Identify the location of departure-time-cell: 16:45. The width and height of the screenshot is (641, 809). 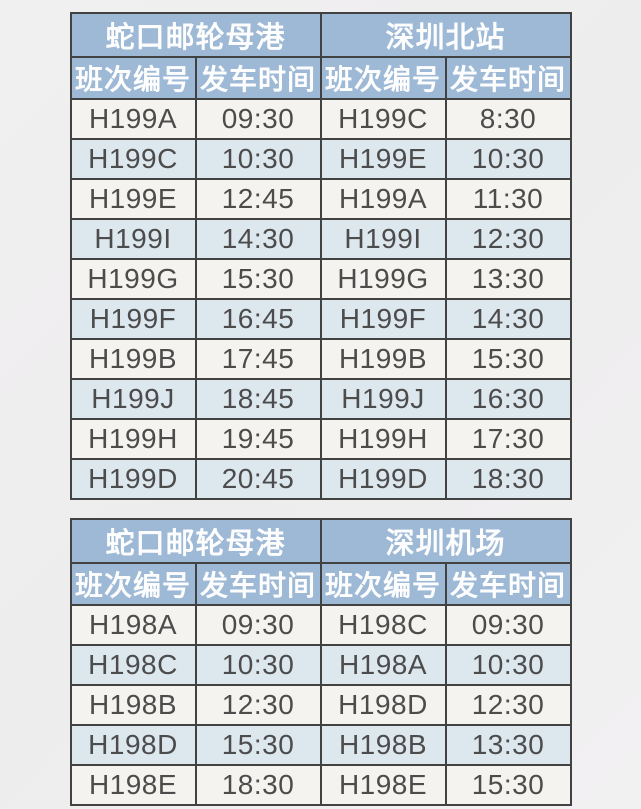
(258, 319).